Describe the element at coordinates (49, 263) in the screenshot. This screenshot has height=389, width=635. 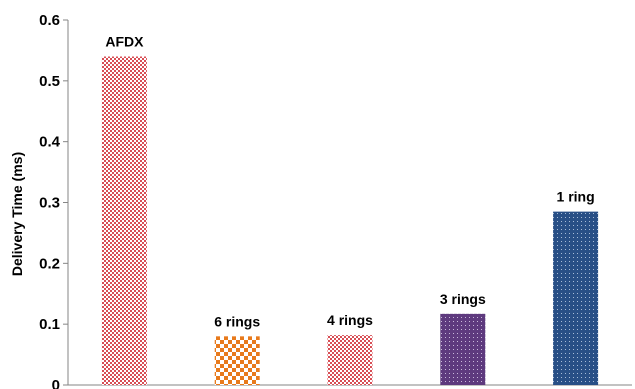
I see `y-tick-label: 0.2` at that location.